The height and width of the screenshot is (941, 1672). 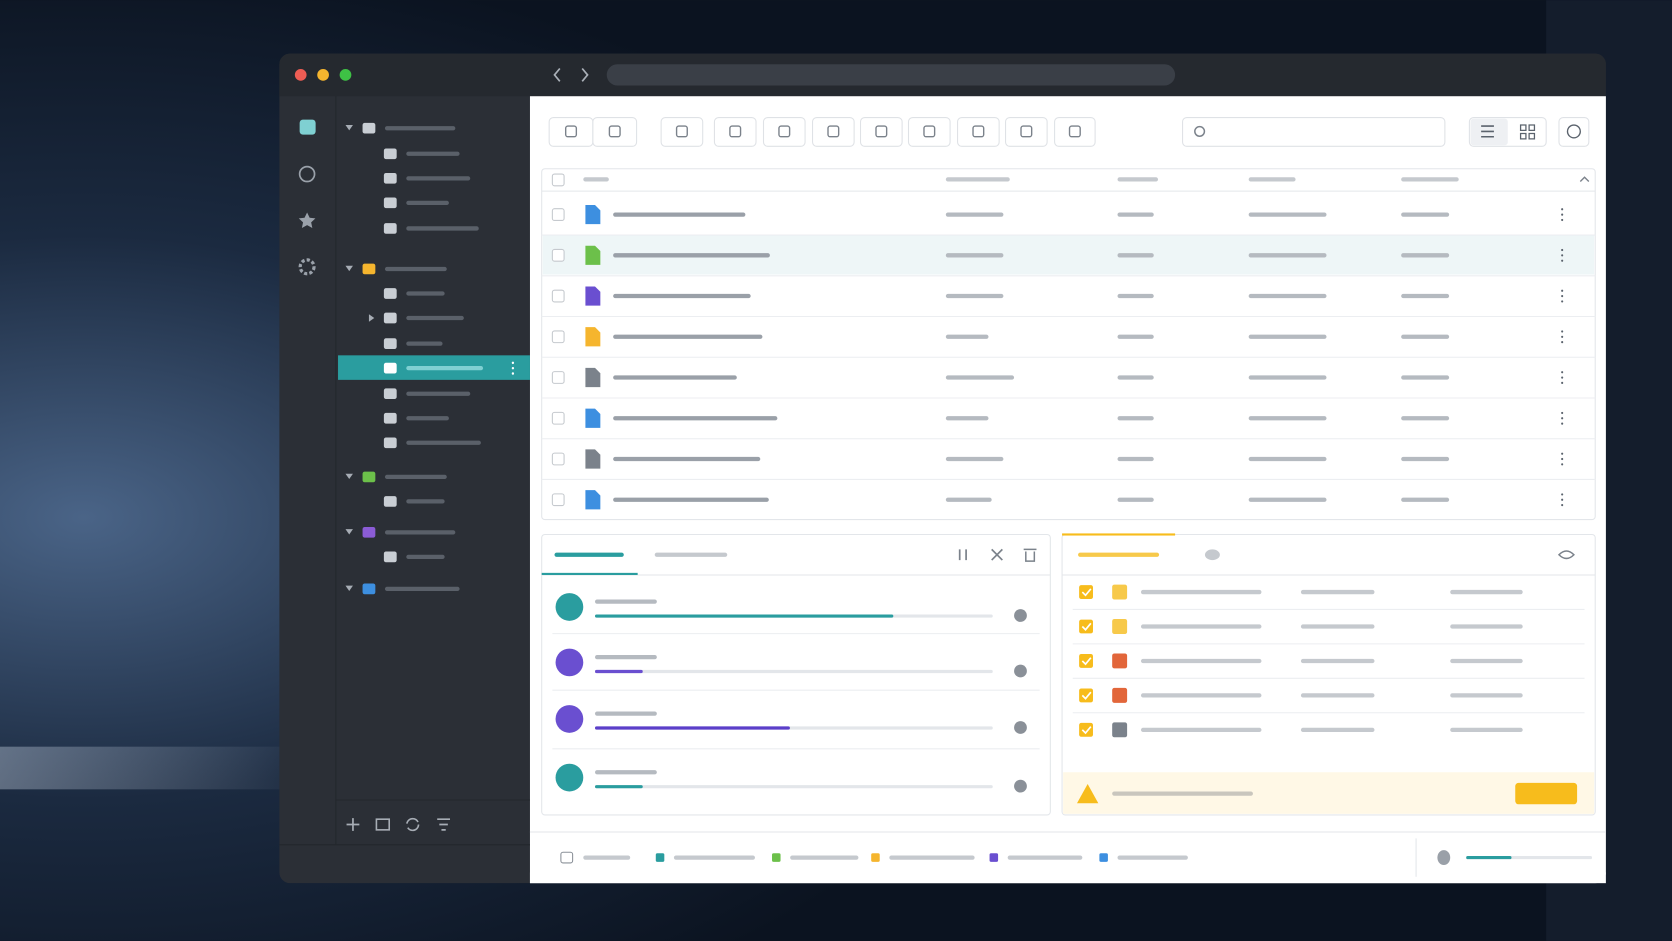 I want to click on sort-arrow, so click(x=1584, y=179).